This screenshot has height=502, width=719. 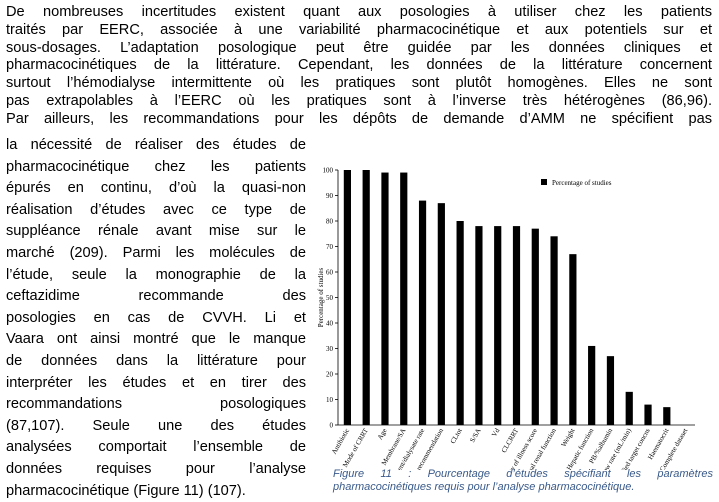 I want to click on y-axis-label: Percentage of studies, so click(x=321, y=297).